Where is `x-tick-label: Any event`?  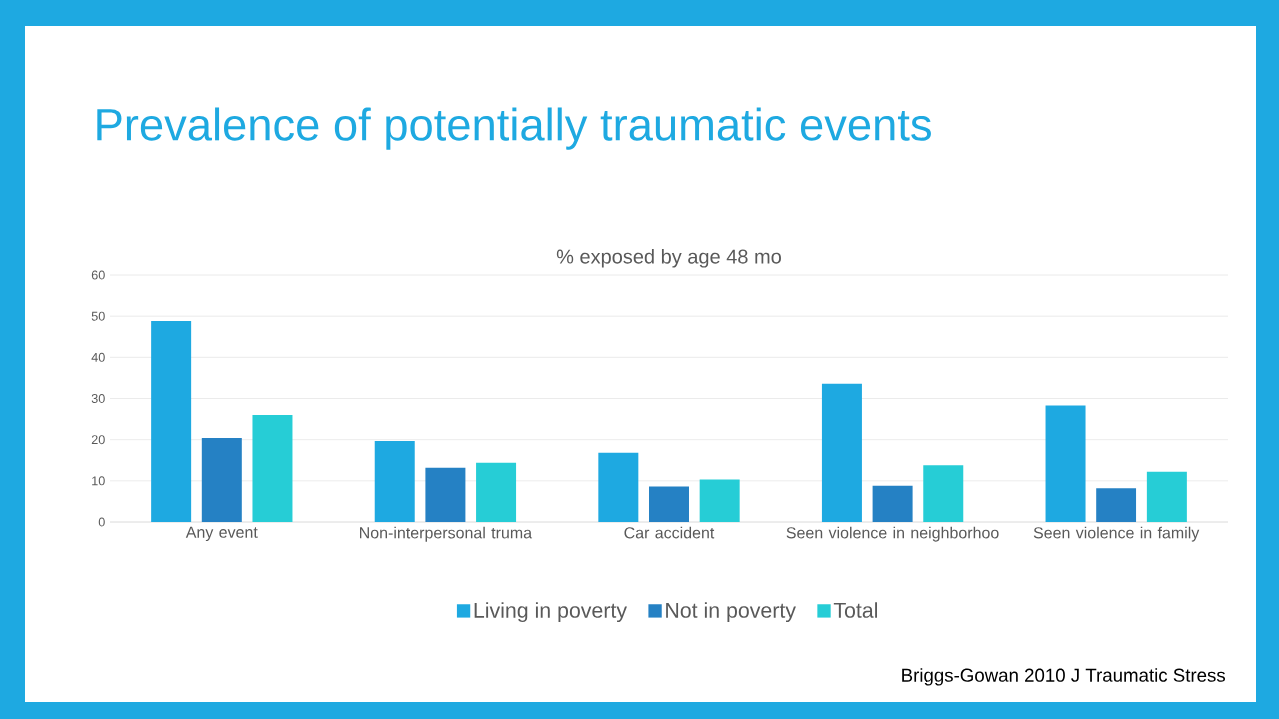 x-tick-label: Any event is located at coordinates (221, 534).